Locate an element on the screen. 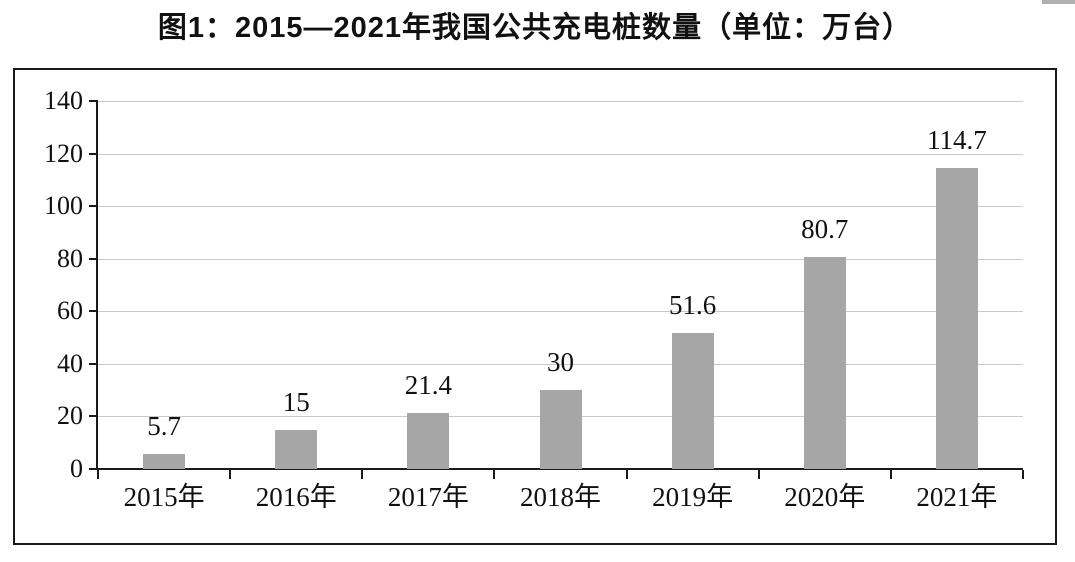 This screenshot has height=562, width=1075. x-axis is located at coordinates (559, 469).